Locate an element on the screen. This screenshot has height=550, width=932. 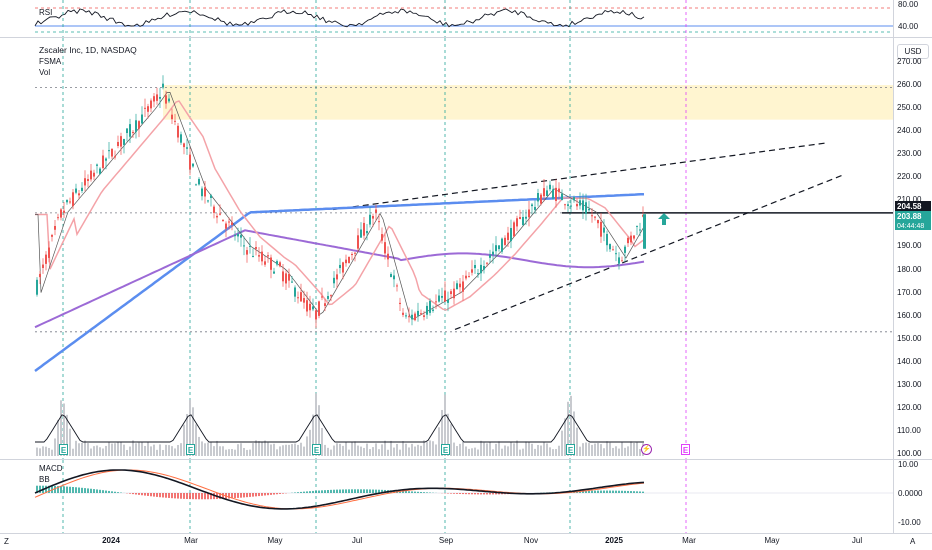
timezone-corner-label: Z is located at coordinates (6, 541).